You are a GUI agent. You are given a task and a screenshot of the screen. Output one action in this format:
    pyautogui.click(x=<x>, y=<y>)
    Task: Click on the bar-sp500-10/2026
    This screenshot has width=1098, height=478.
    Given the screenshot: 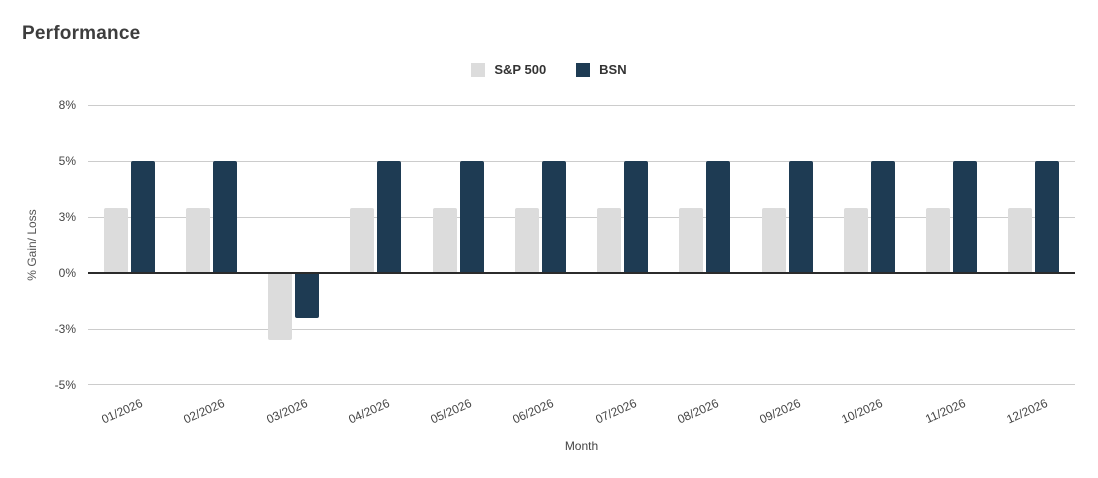 What is the action you would take?
    pyautogui.click(x=855, y=240)
    